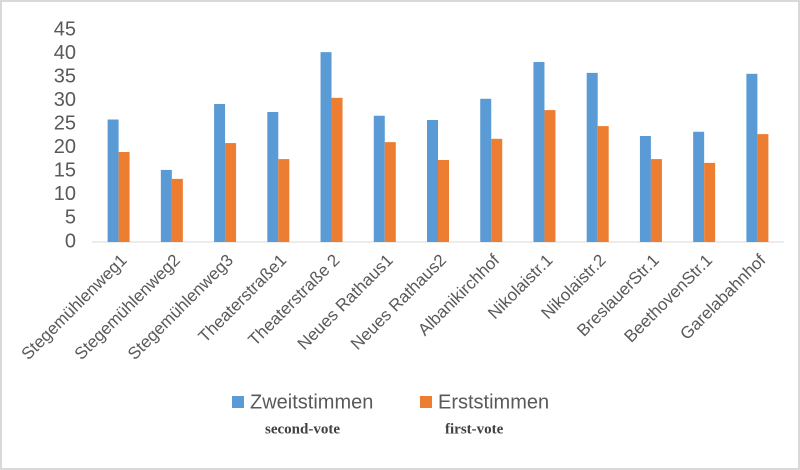  Describe the element at coordinates (70, 218) in the screenshot. I see `y-tick-label: 5` at that location.